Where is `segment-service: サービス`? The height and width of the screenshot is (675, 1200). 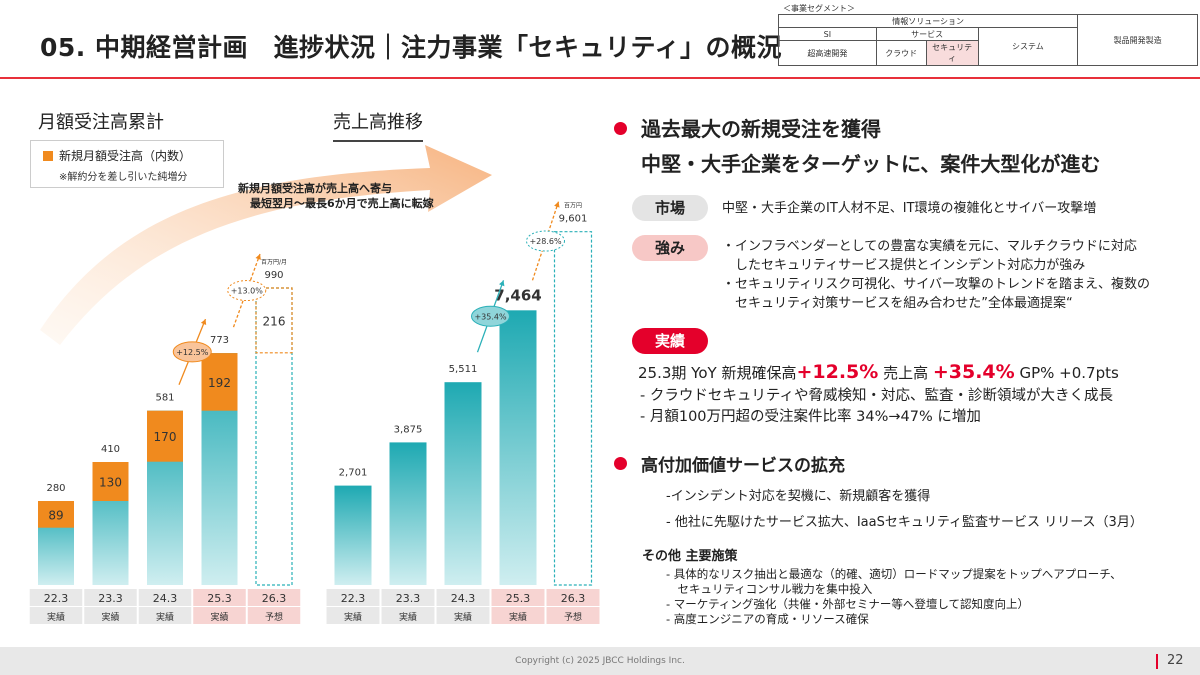 segment-service: サービス is located at coordinates (927, 34).